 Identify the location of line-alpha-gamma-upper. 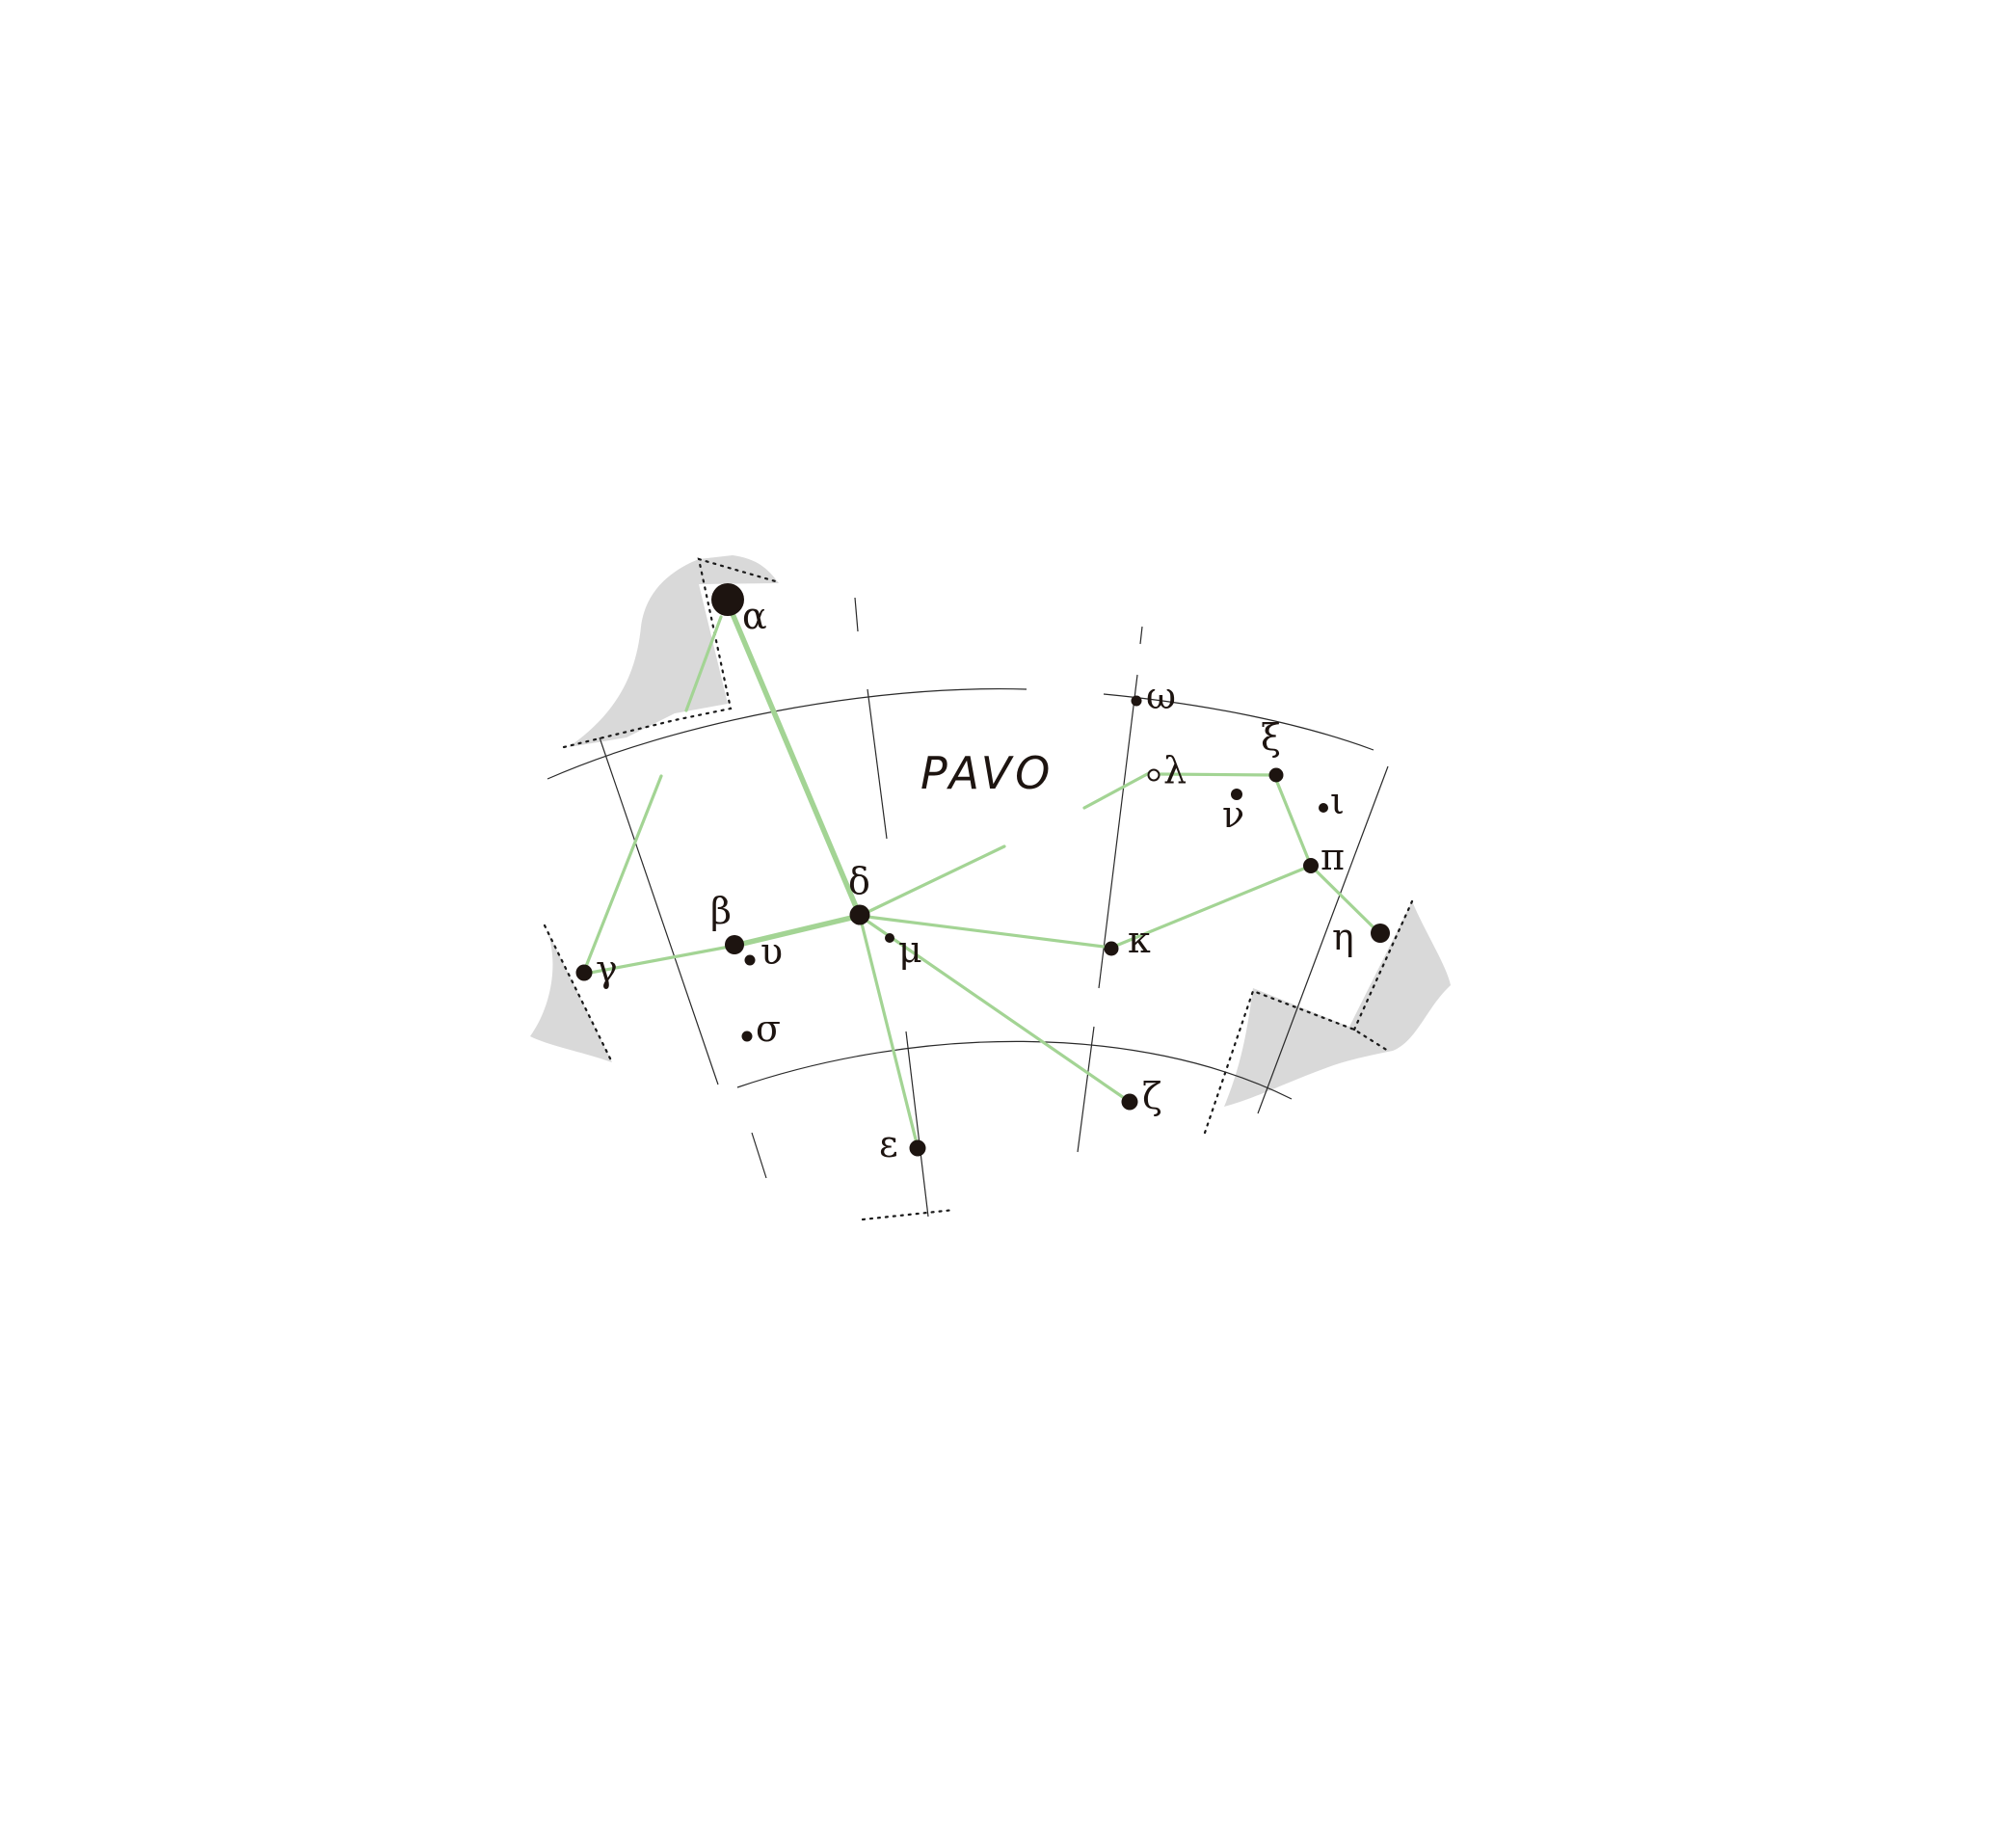
(703, 663).